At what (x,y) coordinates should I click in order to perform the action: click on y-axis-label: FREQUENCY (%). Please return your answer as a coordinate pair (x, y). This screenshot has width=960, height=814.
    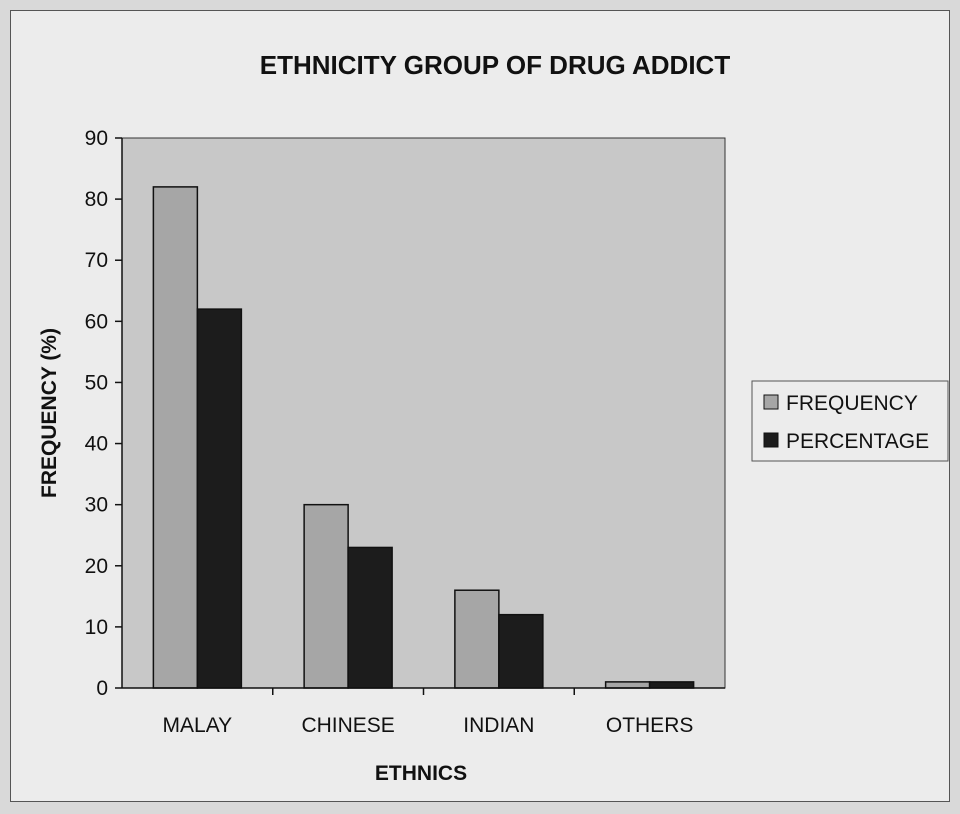
    Looking at the image, I should click on (49, 413).